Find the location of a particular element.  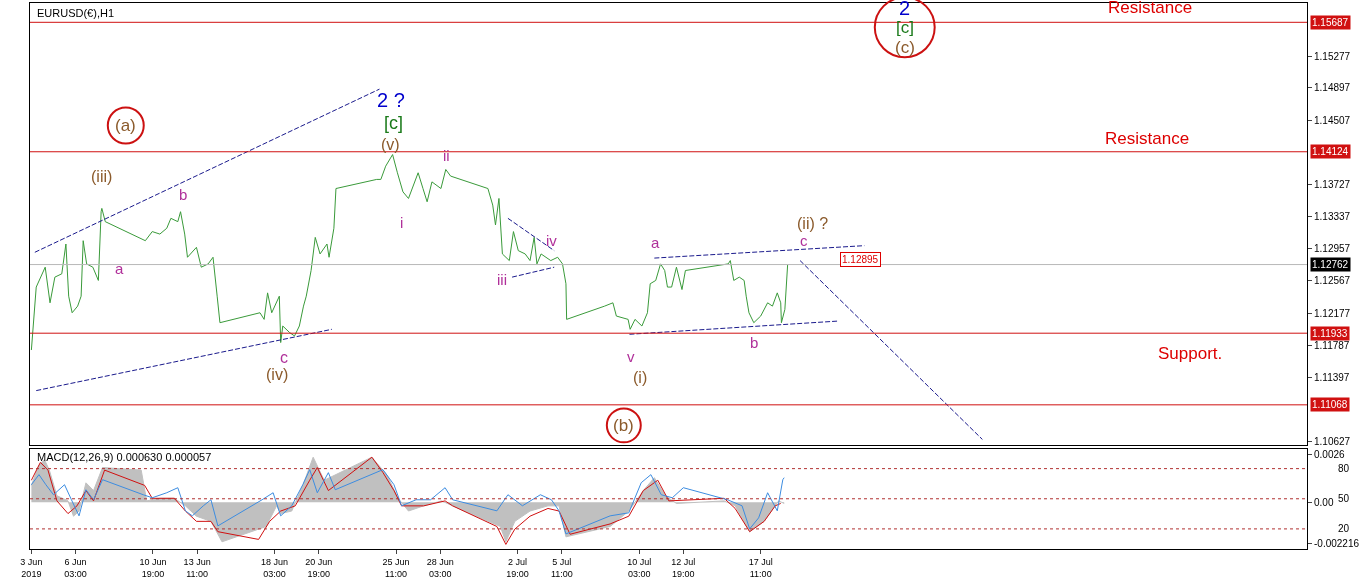

annotation: v is located at coordinates (631, 356).